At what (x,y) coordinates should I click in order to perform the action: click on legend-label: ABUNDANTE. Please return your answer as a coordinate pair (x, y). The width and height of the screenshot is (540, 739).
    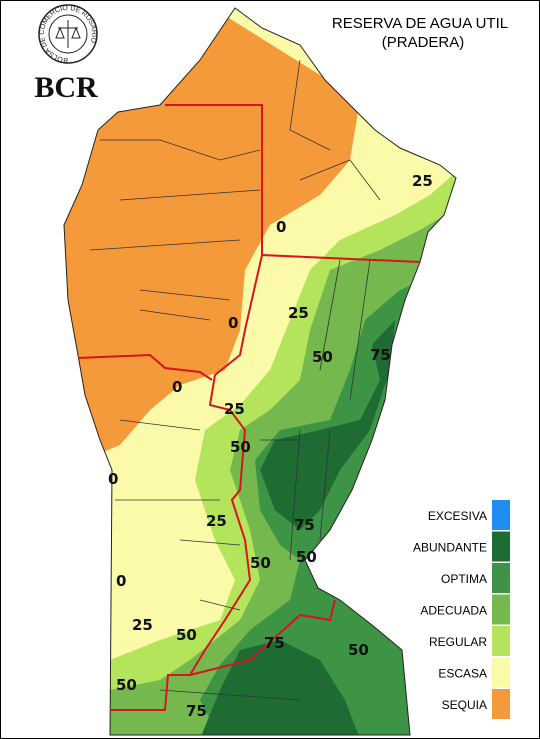
    Looking at the image, I should click on (450, 548).